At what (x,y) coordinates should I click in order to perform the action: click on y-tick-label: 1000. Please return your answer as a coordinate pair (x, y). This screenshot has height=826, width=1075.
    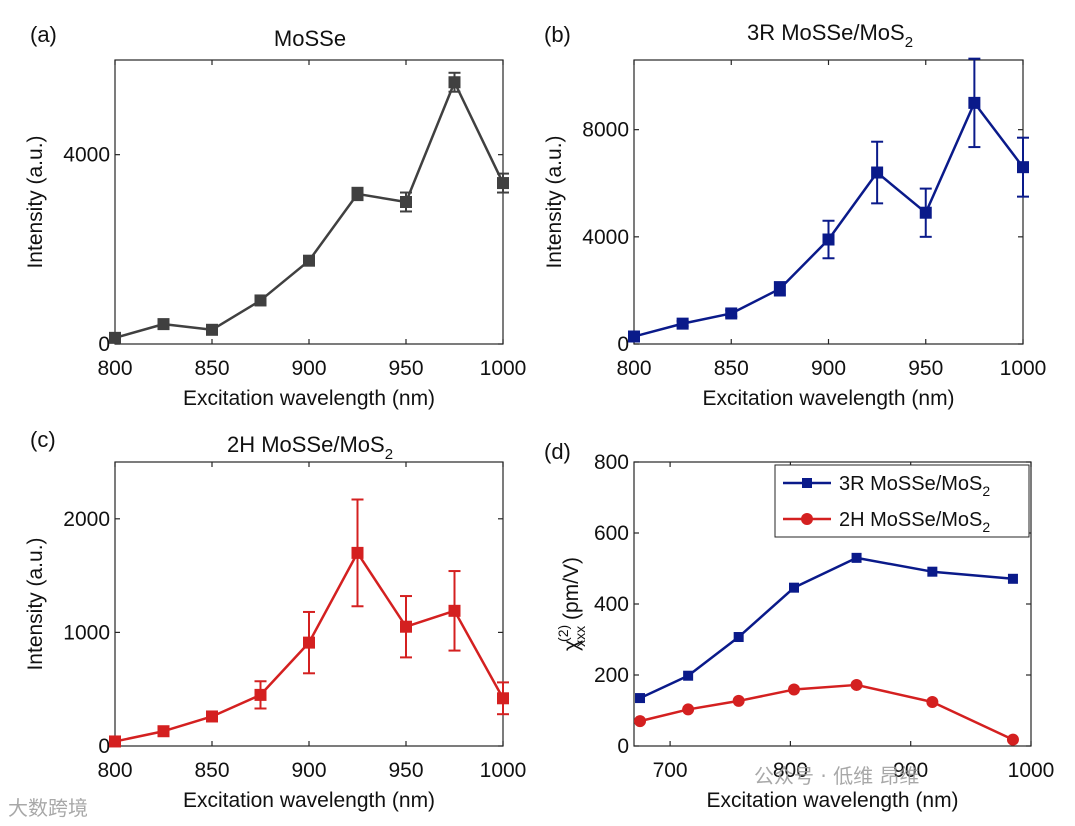
    Looking at the image, I should click on (86, 632).